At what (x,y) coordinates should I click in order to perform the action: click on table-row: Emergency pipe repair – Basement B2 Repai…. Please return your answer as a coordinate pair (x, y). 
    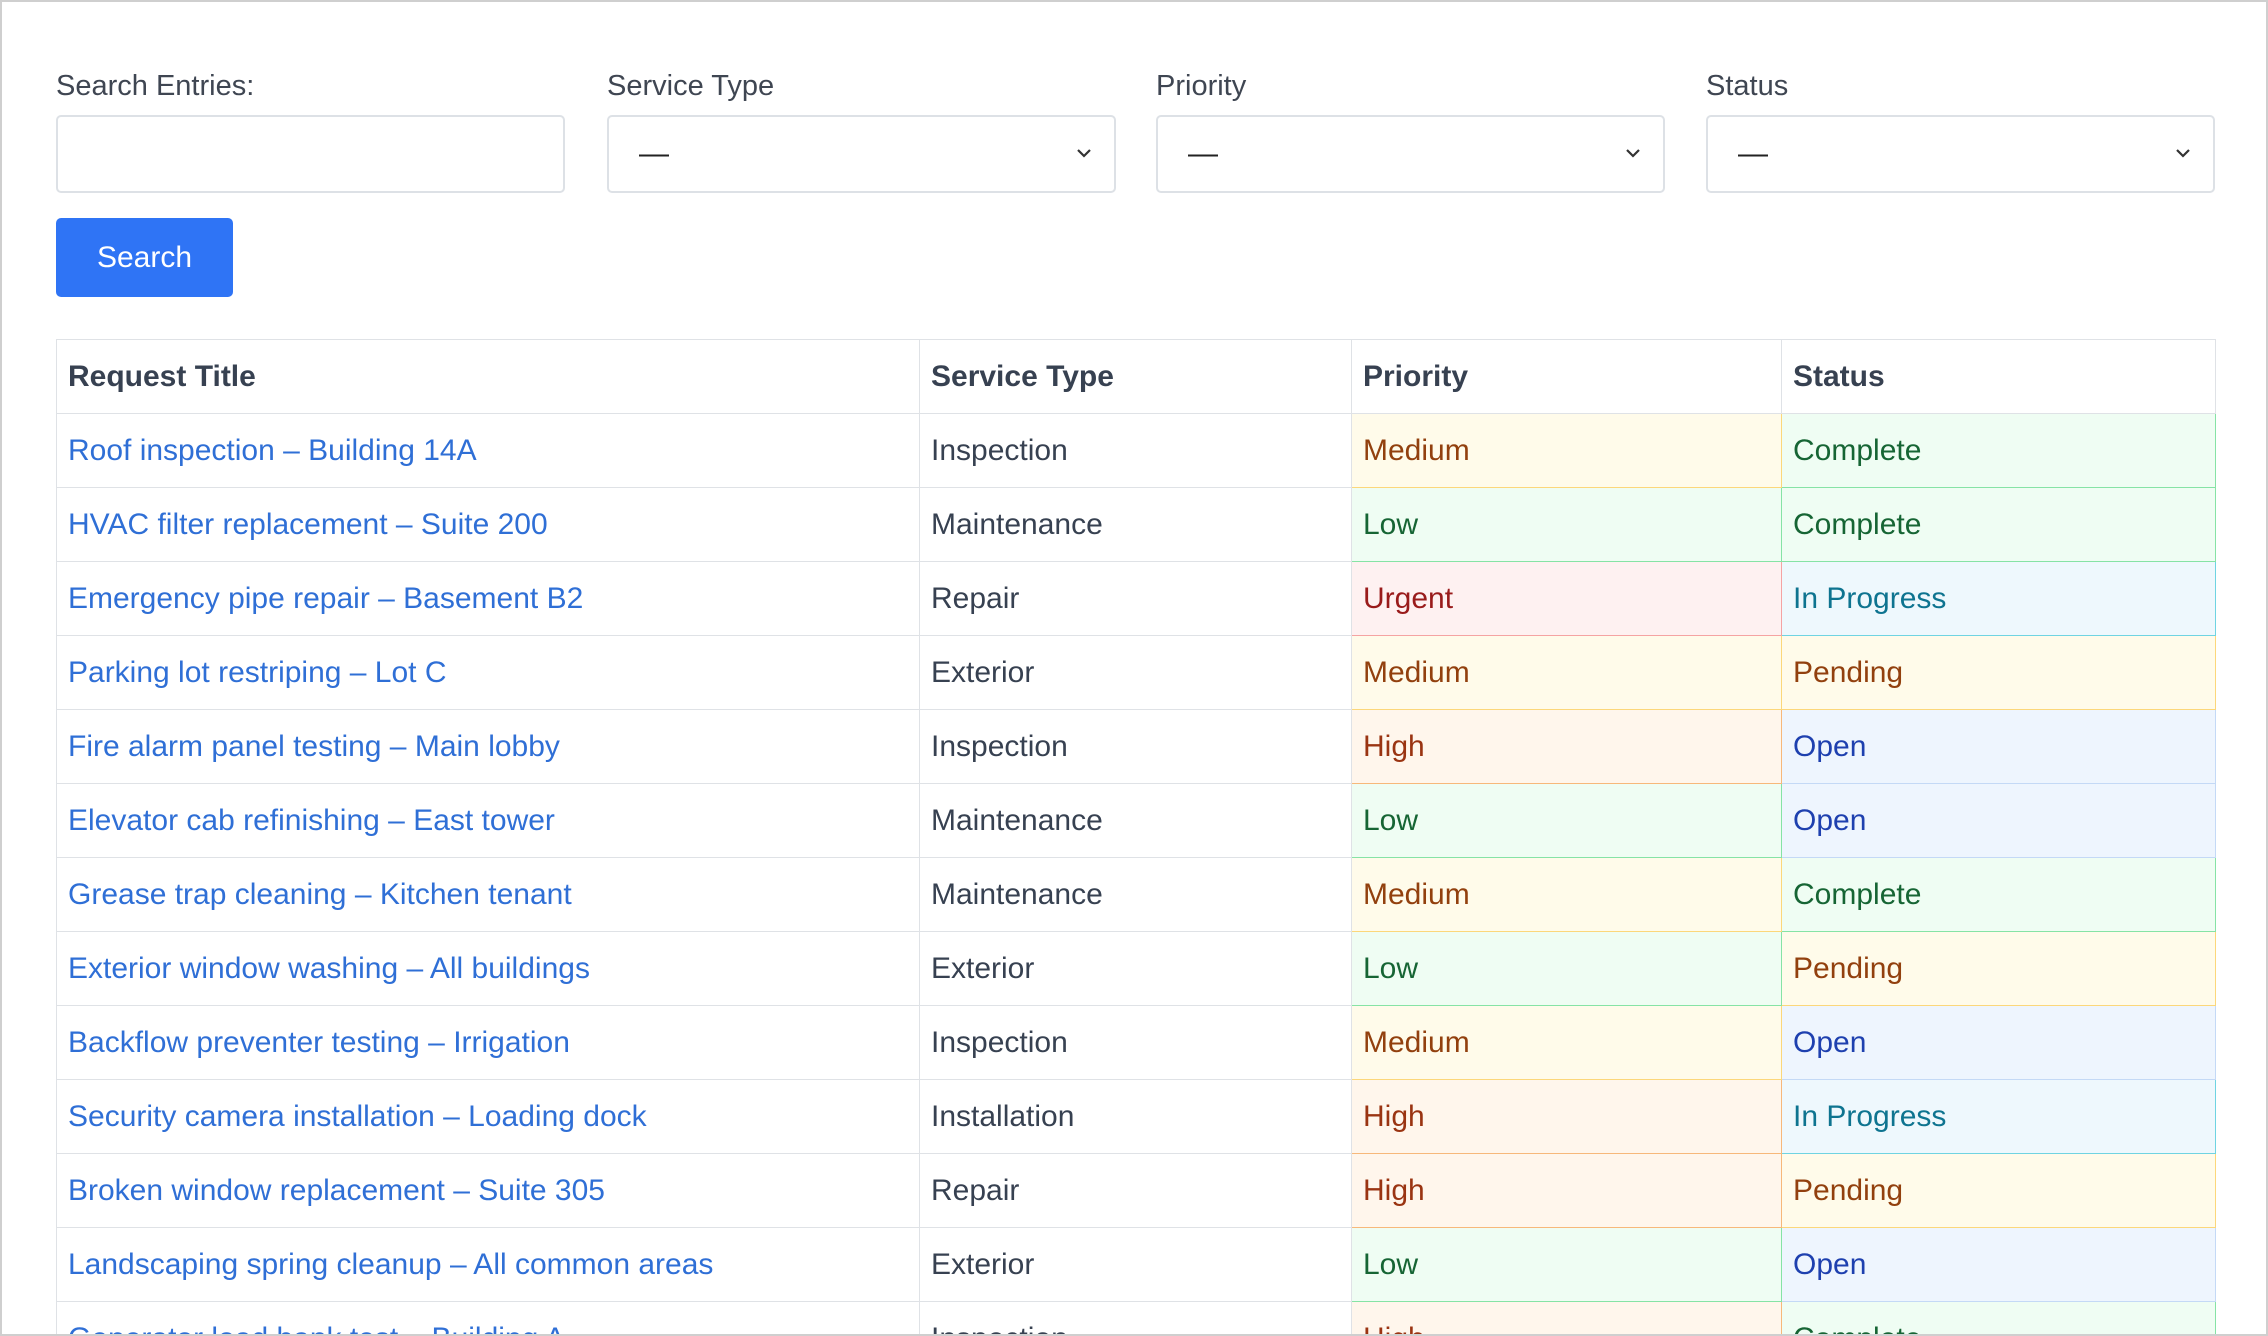
    Looking at the image, I should click on (1136, 598).